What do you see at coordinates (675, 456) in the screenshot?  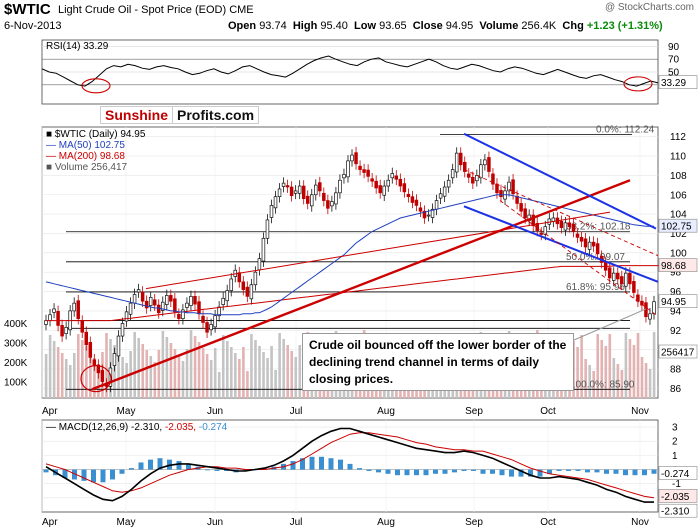 I see `macd-tick-label: 1` at bounding box center [675, 456].